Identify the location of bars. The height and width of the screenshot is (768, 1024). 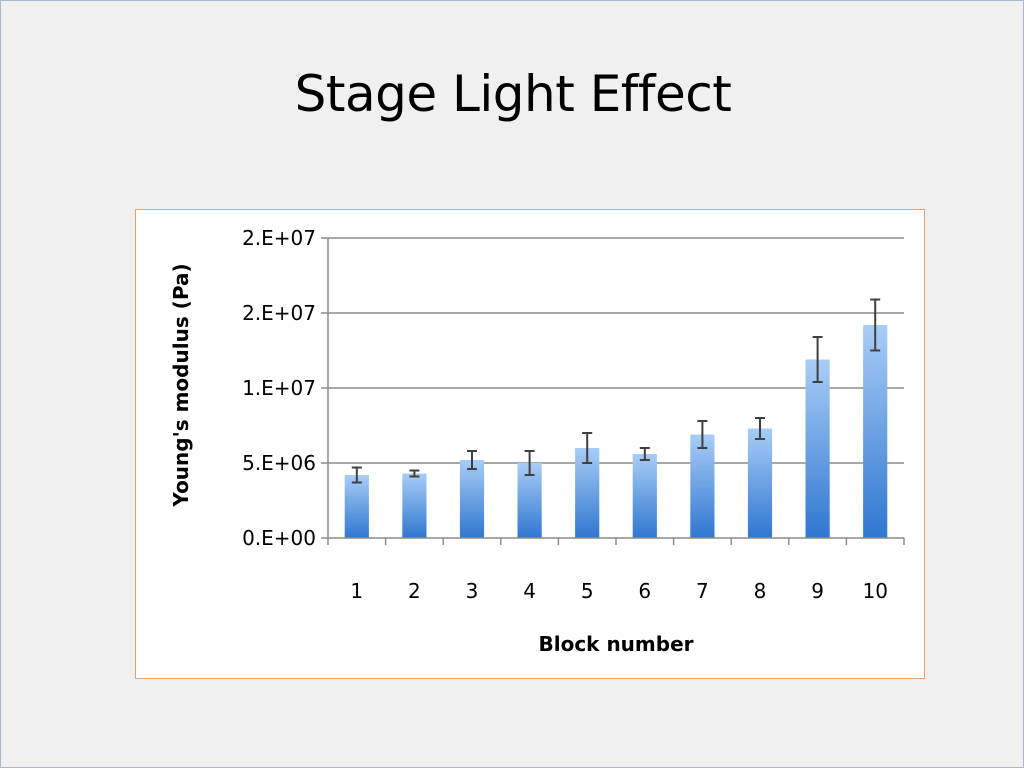
(616, 431).